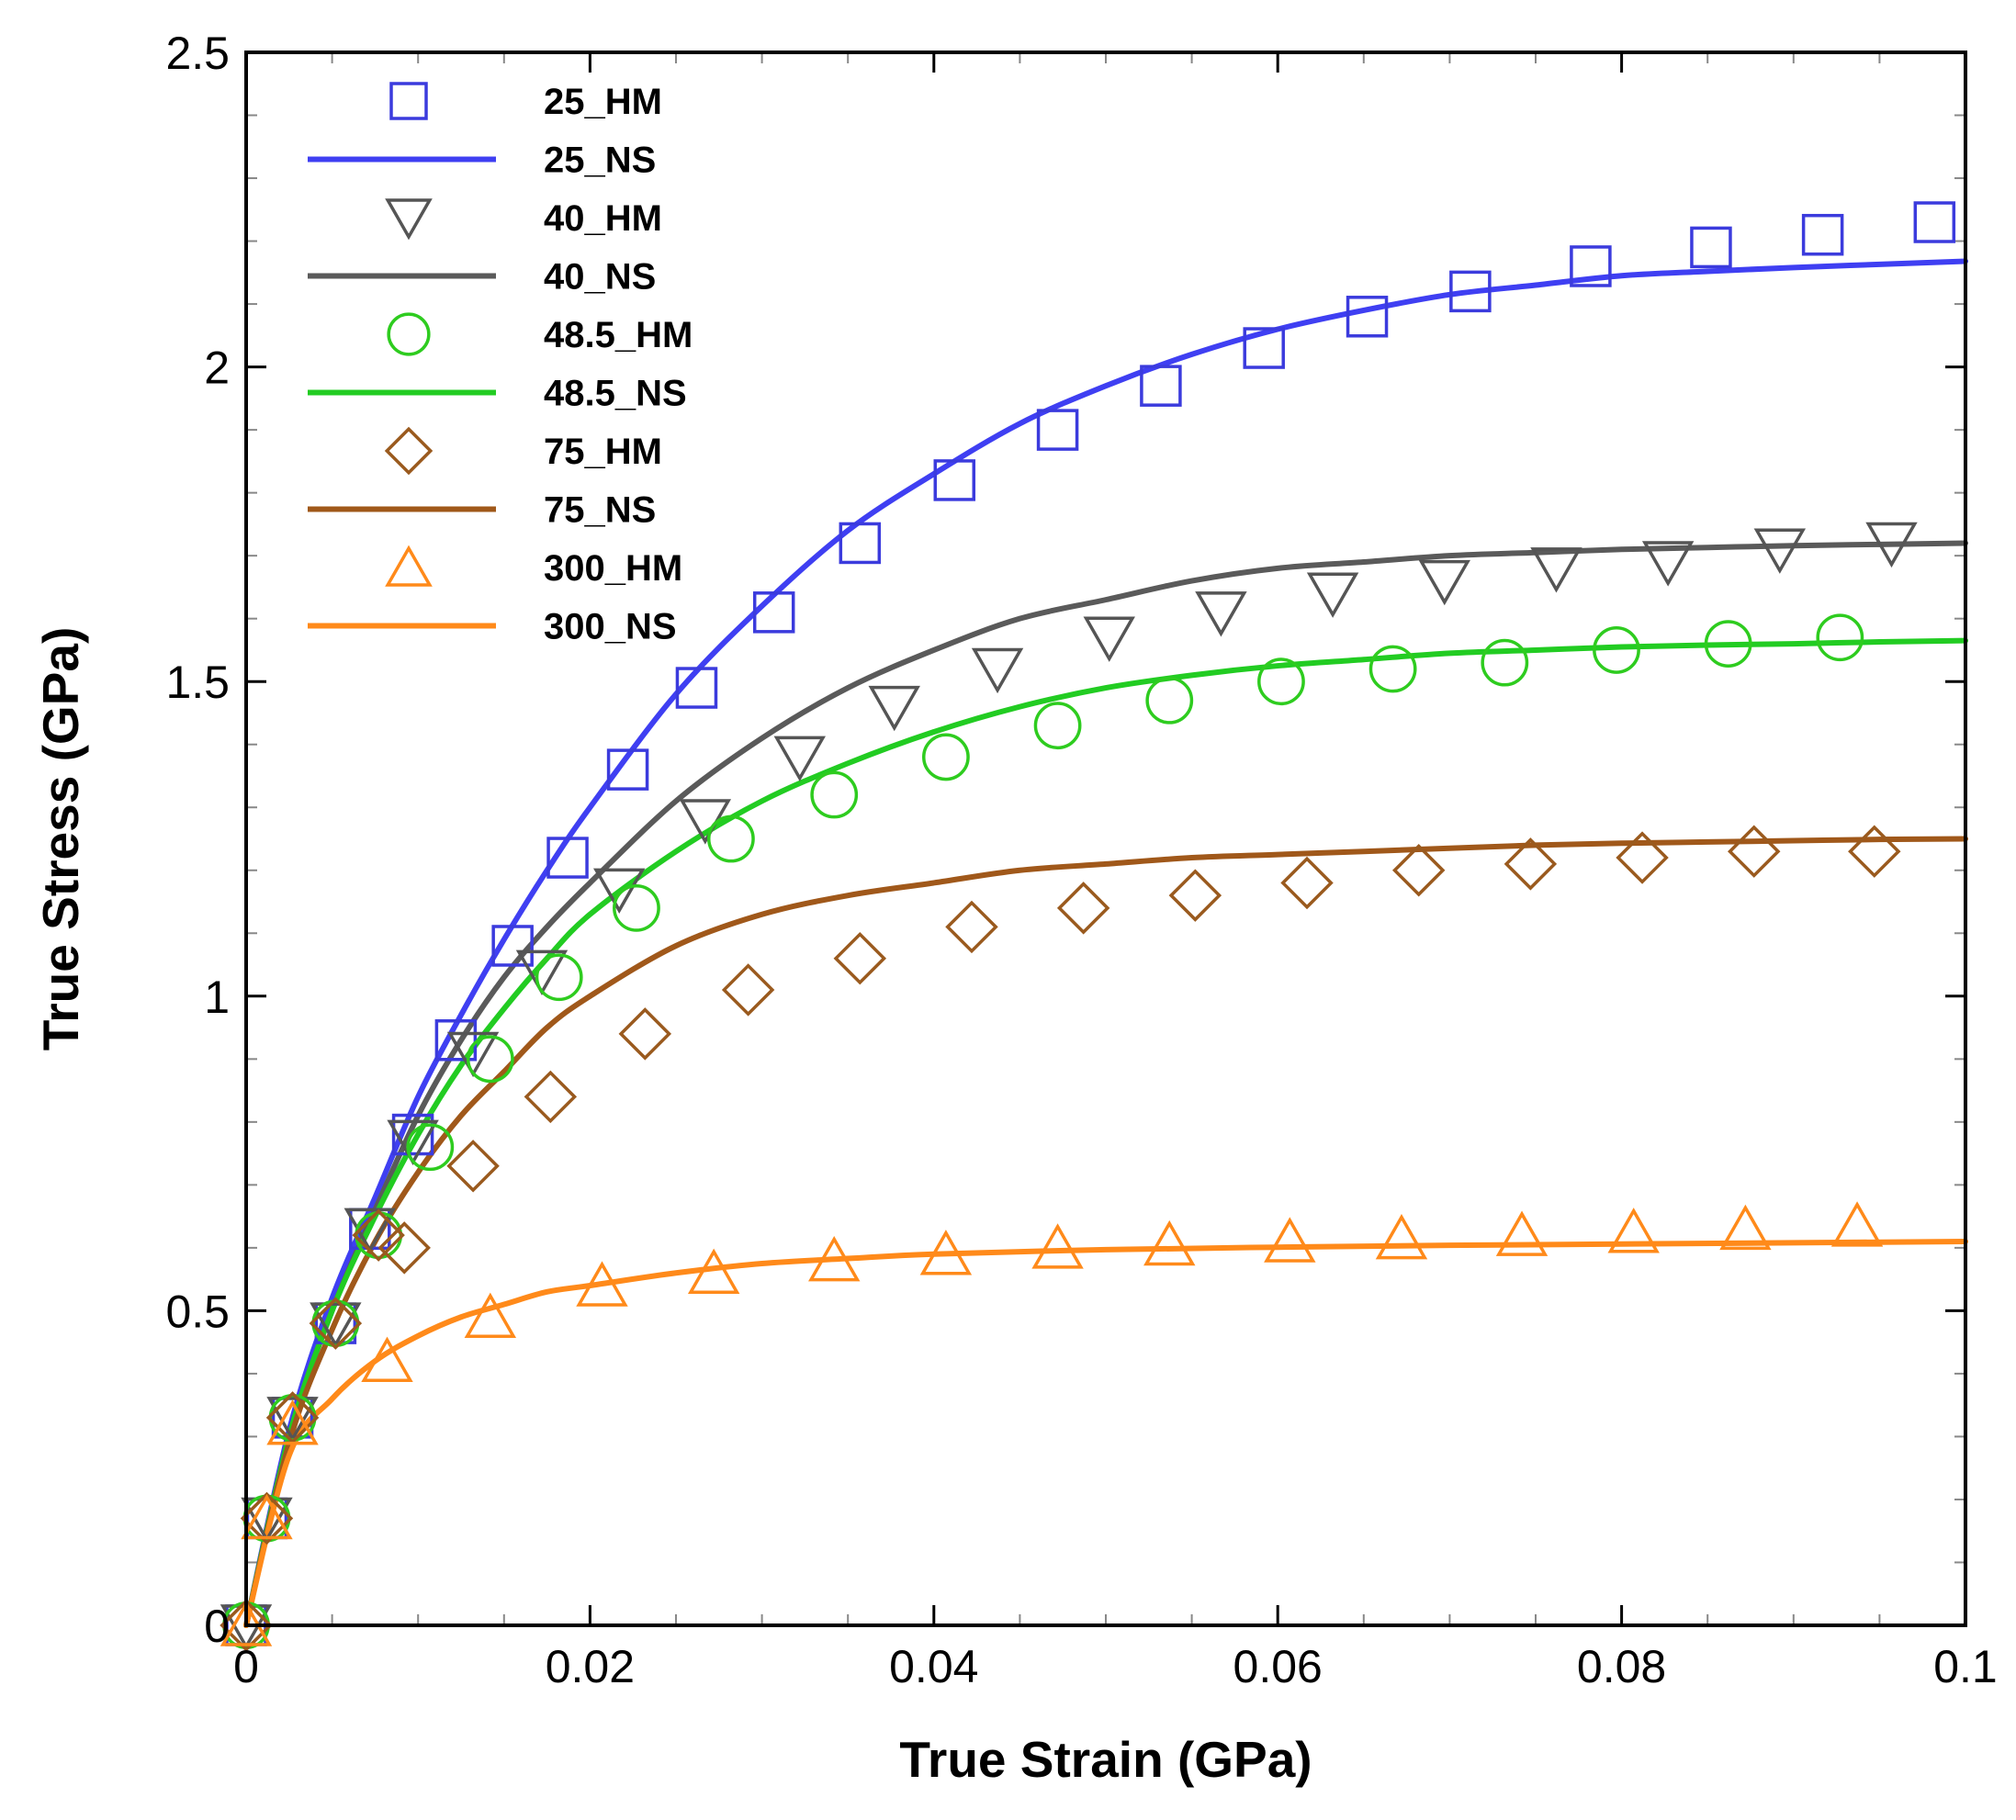 The height and width of the screenshot is (1820, 2016). I want to click on legend-item-40_NS: 40_NS, so click(482, 277).